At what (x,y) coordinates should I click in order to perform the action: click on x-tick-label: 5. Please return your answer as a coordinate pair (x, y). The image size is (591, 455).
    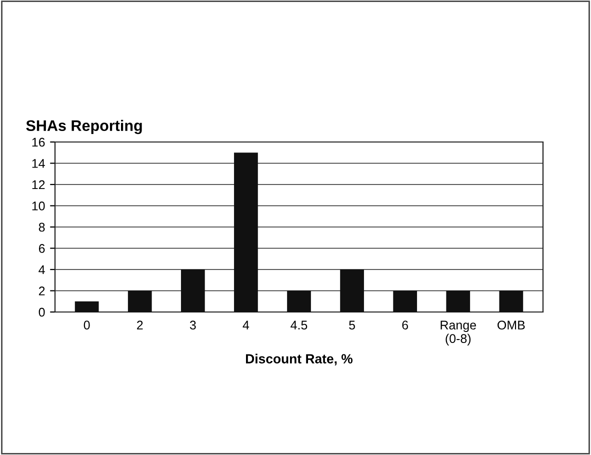
    Looking at the image, I should click on (352, 325).